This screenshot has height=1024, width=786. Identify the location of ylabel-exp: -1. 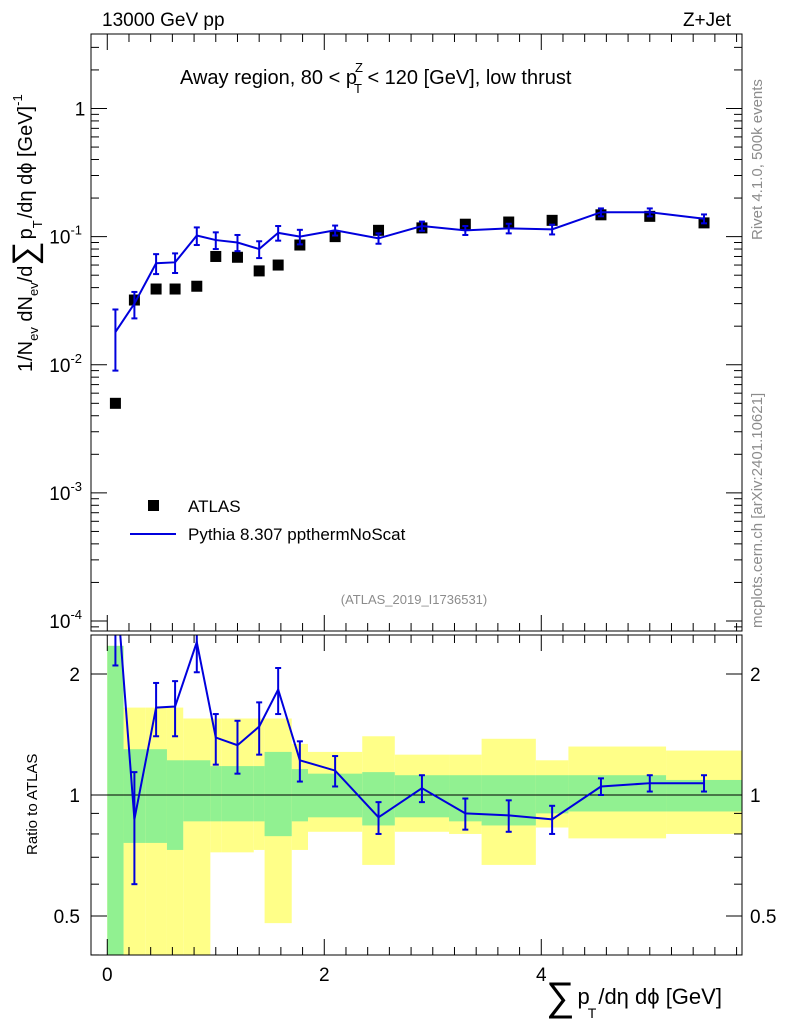
(17, 100).